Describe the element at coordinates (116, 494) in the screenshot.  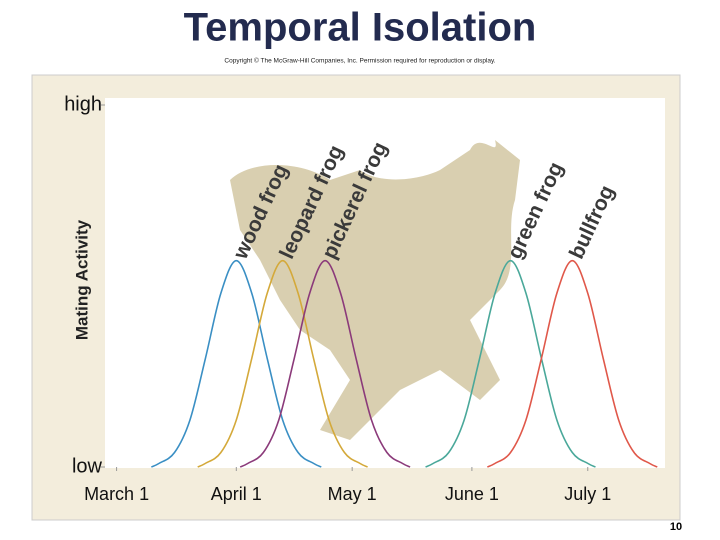
I see `x-tick-label: March 1` at that location.